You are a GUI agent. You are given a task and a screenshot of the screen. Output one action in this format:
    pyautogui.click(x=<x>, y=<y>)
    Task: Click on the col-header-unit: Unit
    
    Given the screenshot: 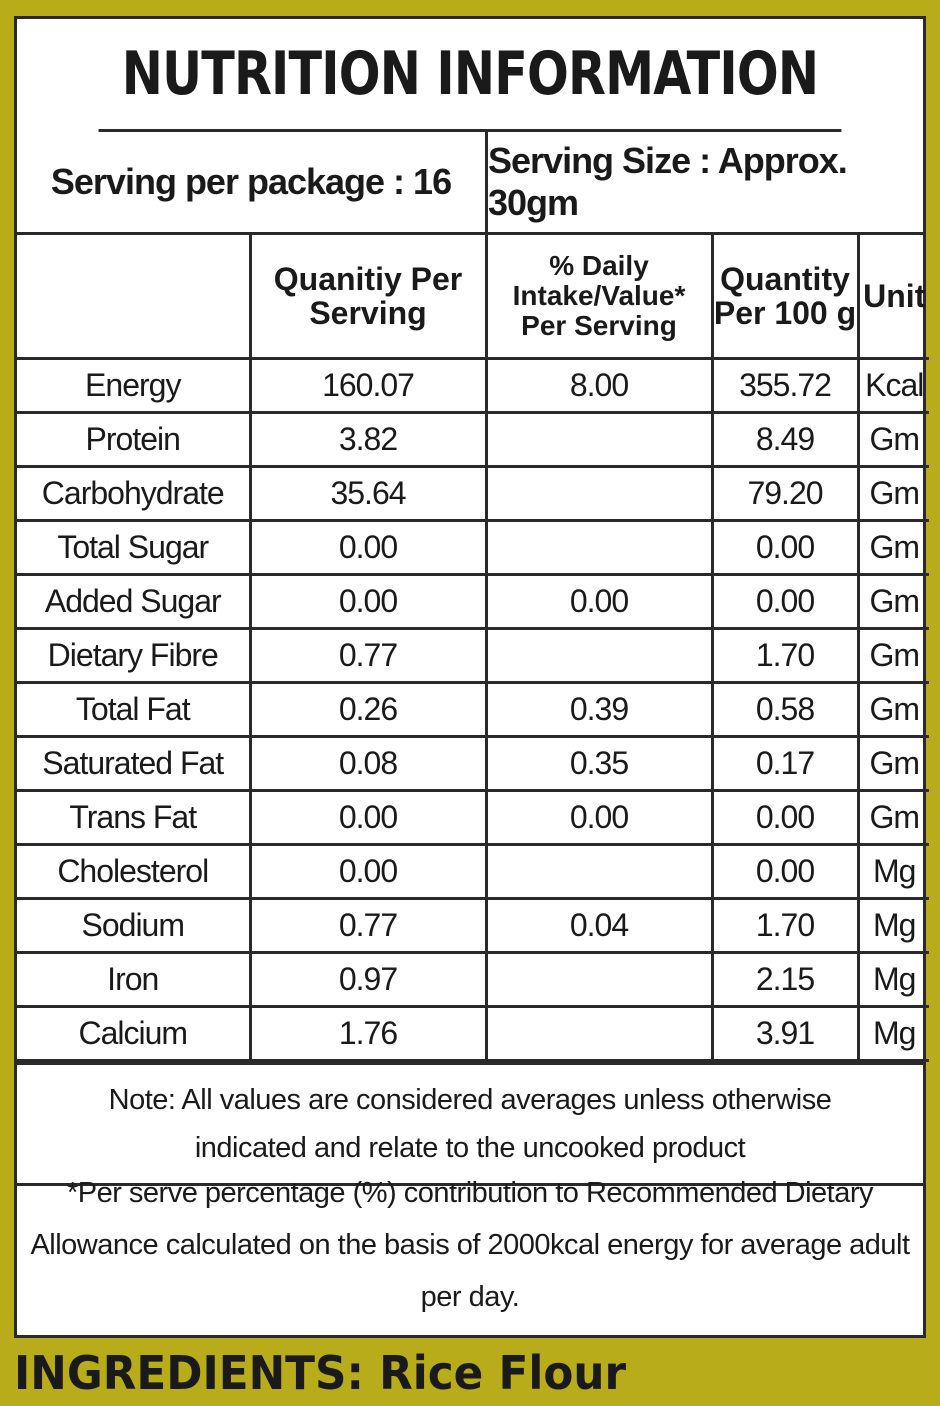 What is the action you would take?
    pyautogui.click(x=892, y=297)
    